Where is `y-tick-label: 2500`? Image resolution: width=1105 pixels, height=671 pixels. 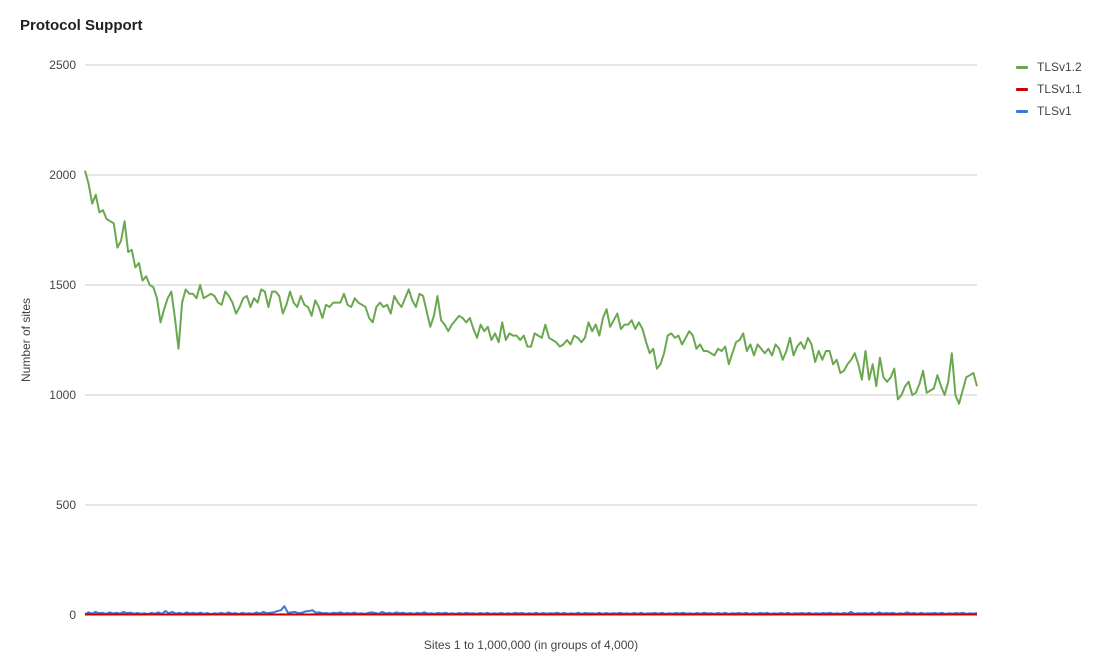 y-tick-label: 2500 is located at coordinates (62, 65).